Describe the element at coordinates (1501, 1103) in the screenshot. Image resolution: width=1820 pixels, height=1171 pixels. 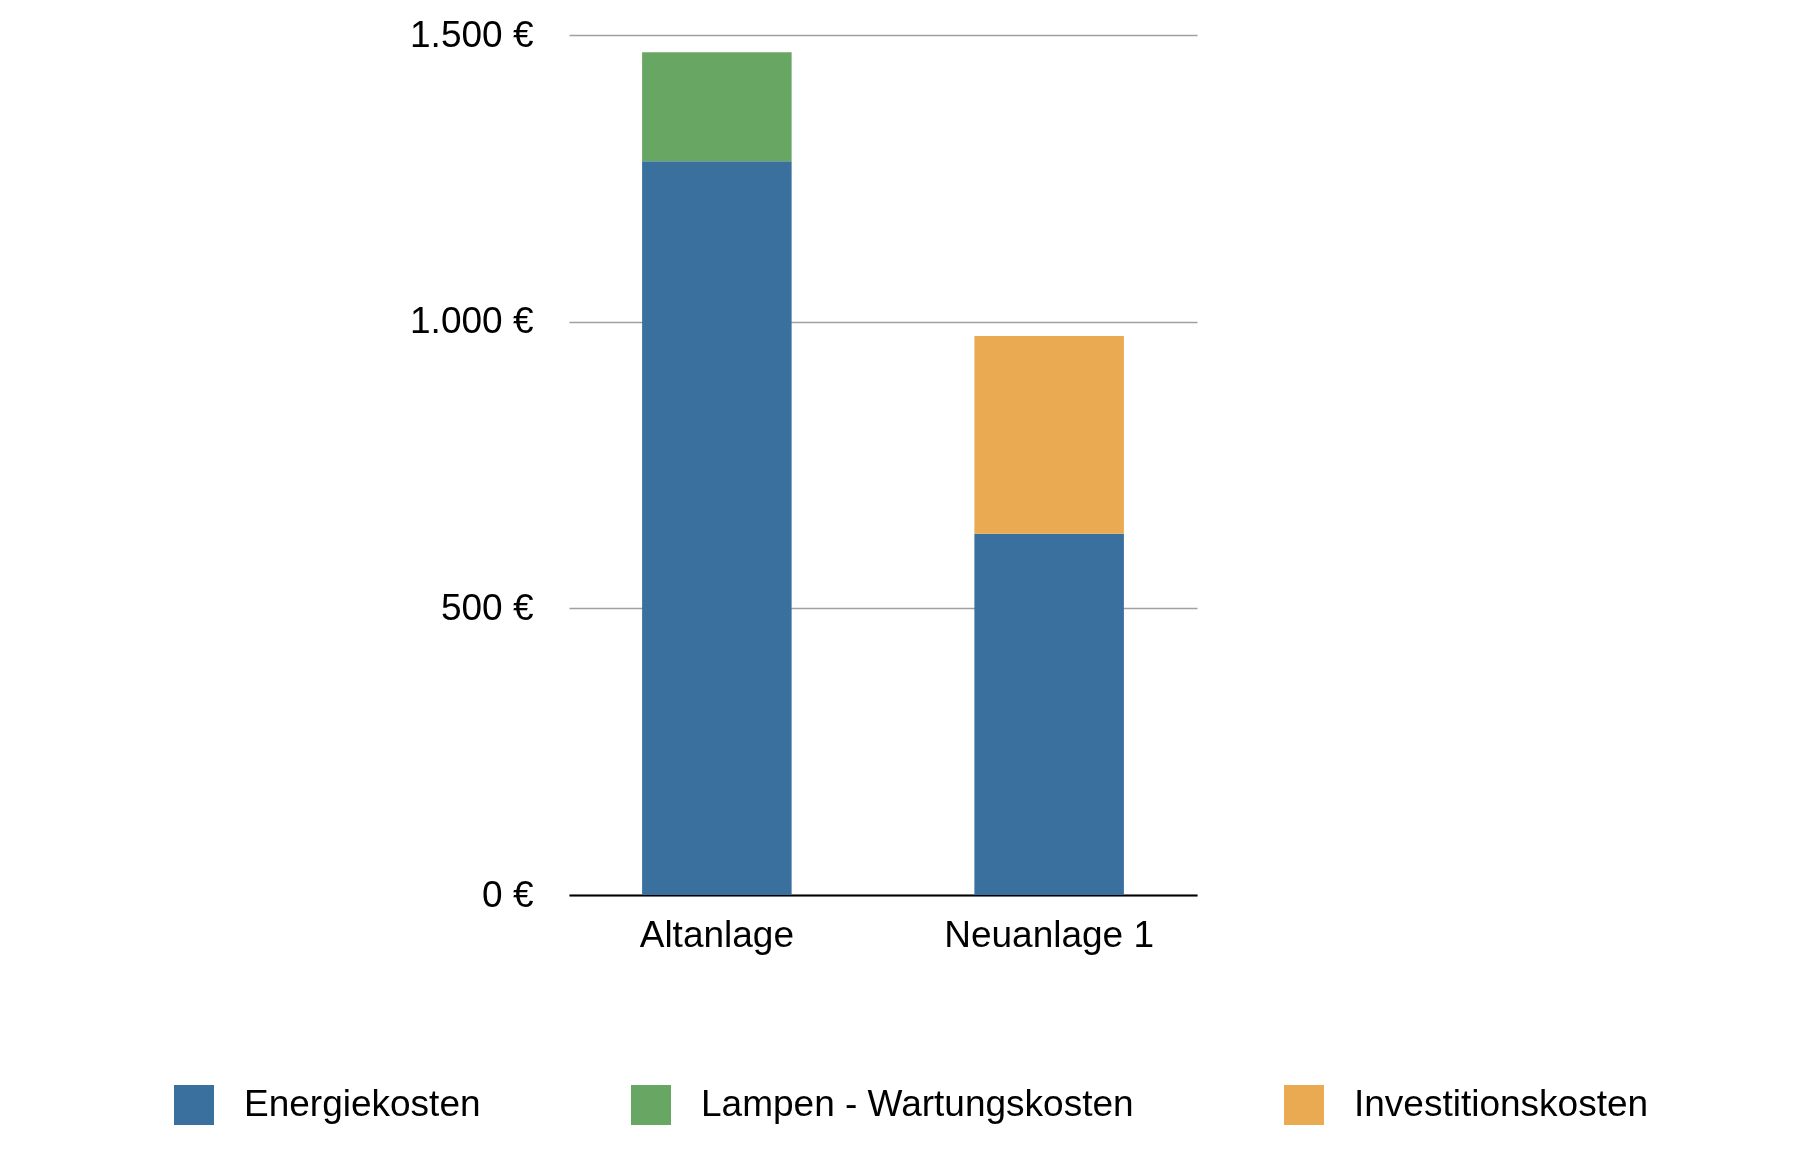
I see `legend-label: Investitionskosten` at that location.